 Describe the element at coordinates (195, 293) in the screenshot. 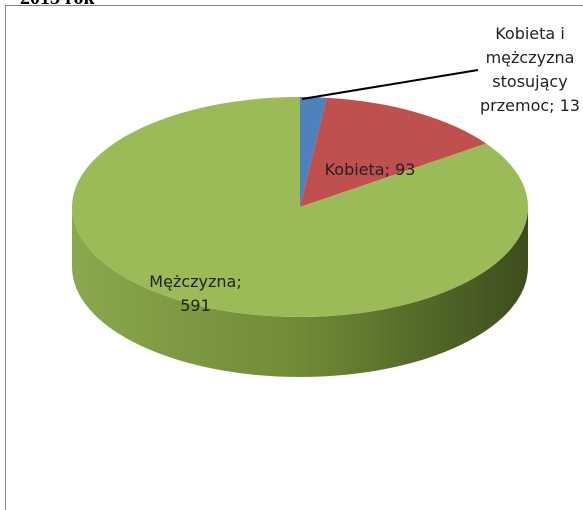

I see `data-label: Mężczyzna; 591` at that location.